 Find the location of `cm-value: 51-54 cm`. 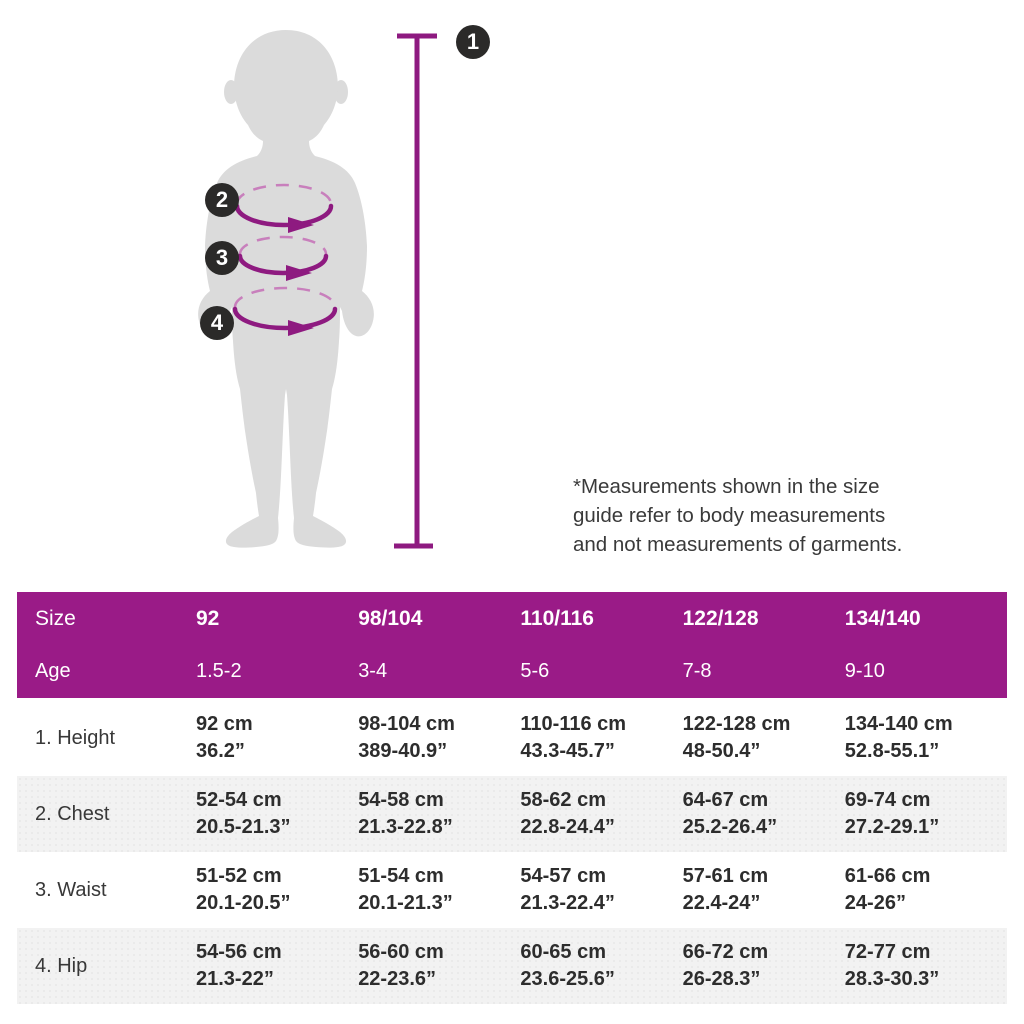

cm-value: 51-54 cm is located at coordinates (401, 876).